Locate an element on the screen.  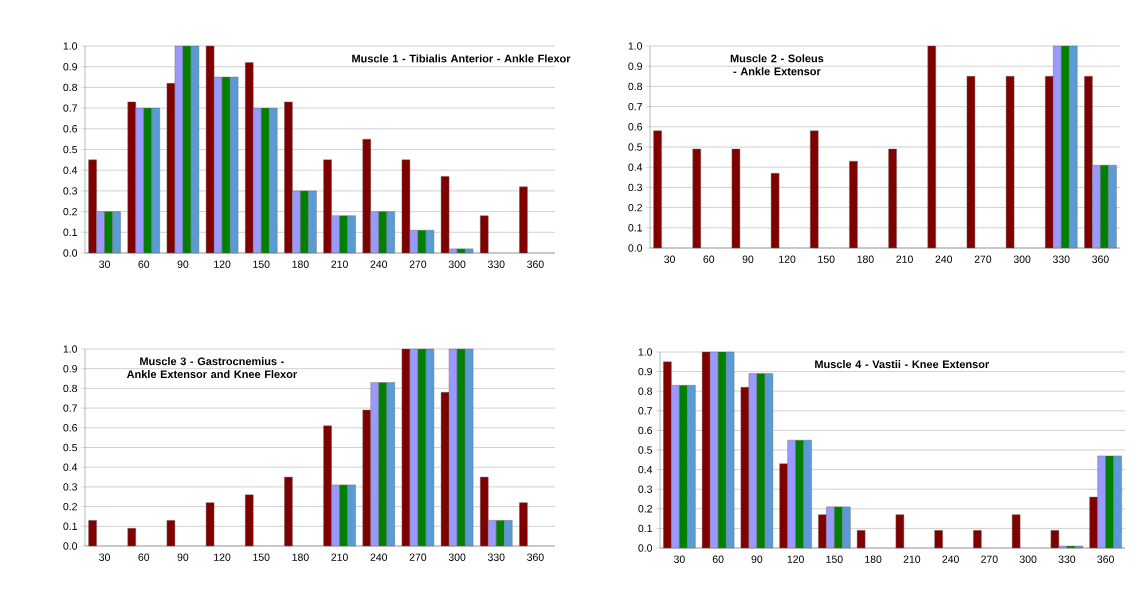
text: Muscle 1 - Tibialis Anterior - Ankle Flexor is located at coordinates (461, 58).